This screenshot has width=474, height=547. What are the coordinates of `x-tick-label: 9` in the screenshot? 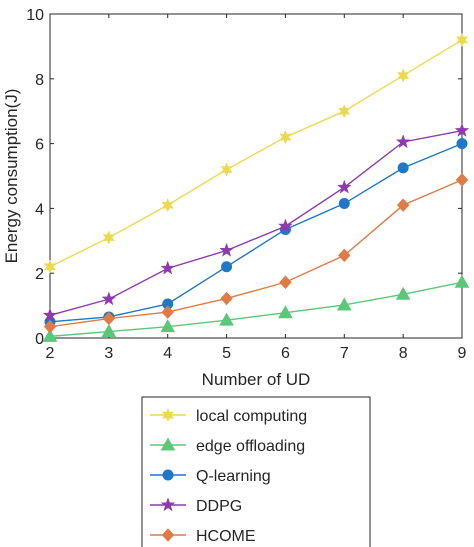 It's located at (462, 353).